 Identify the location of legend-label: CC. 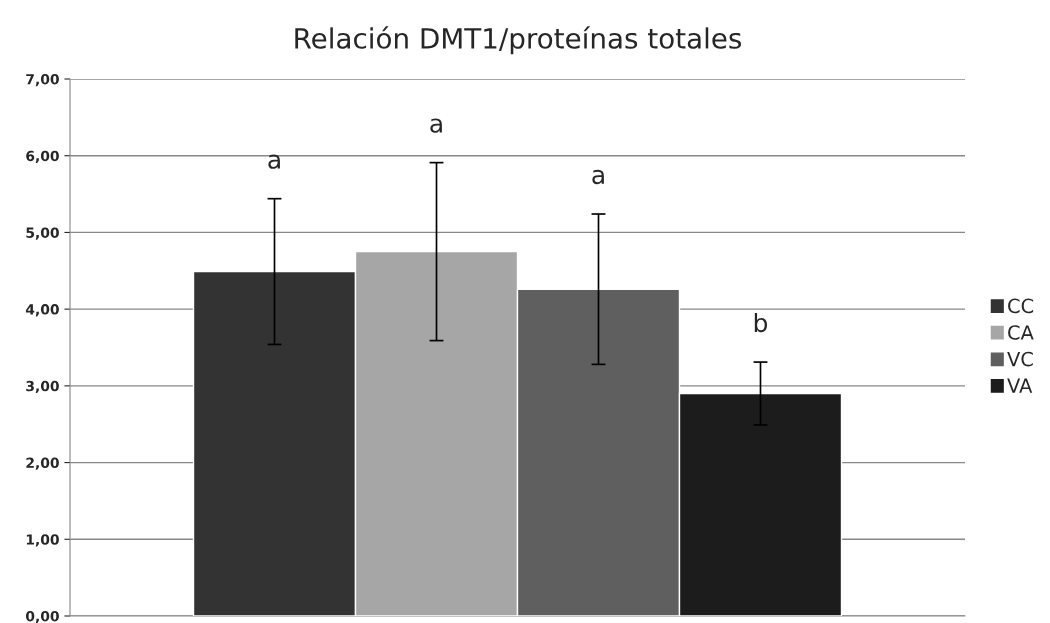
(1021, 306).